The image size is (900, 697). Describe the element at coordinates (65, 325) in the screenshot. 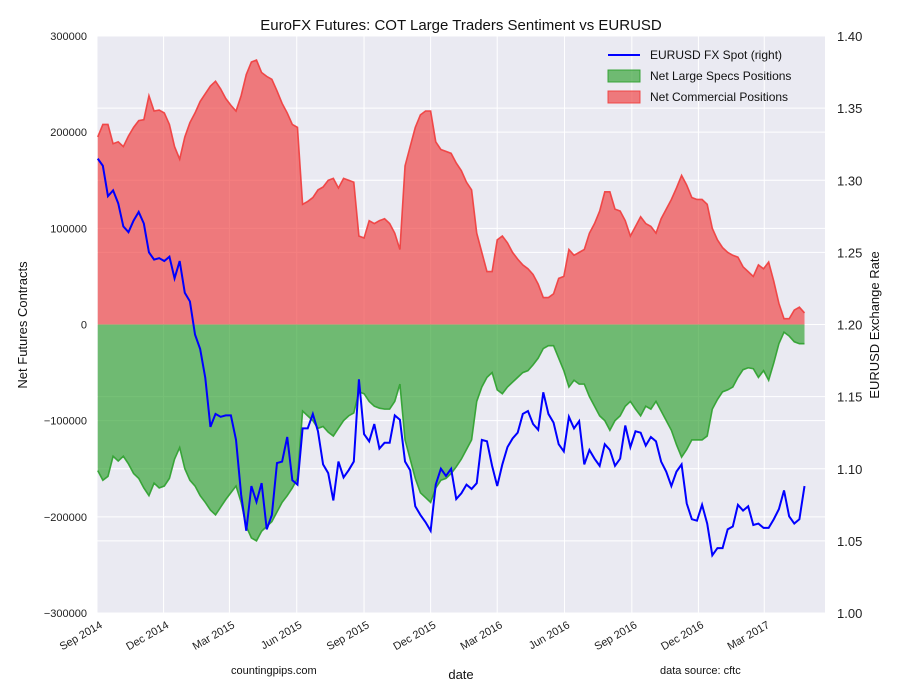

I see `left-axis-ticks: 300000 200000 100000 0 −100000 −200000 −300000` at that location.